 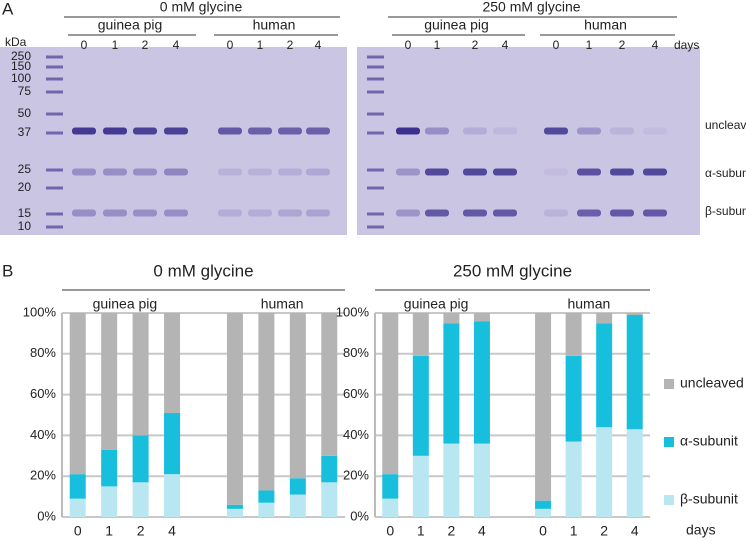 What do you see at coordinates (7, 270) in the screenshot?
I see `panel-label: B` at bounding box center [7, 270].